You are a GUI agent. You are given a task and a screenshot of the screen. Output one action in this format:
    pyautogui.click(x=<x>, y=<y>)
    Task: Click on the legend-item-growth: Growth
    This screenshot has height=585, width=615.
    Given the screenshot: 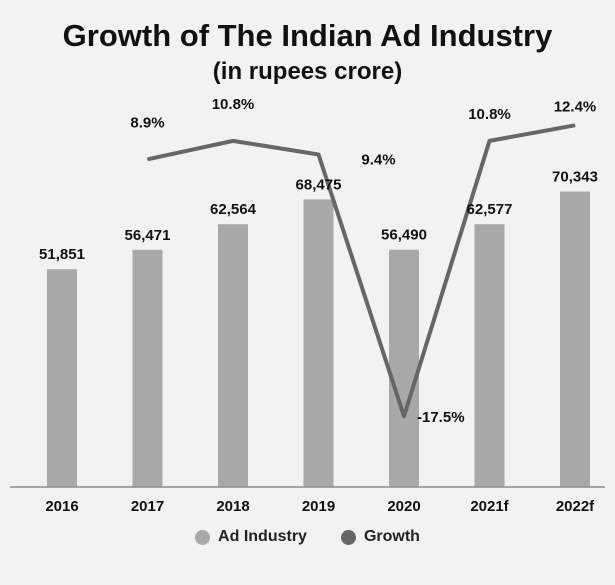 What is the action you would take?
    pyautogui.click(x=380, y=537)
    